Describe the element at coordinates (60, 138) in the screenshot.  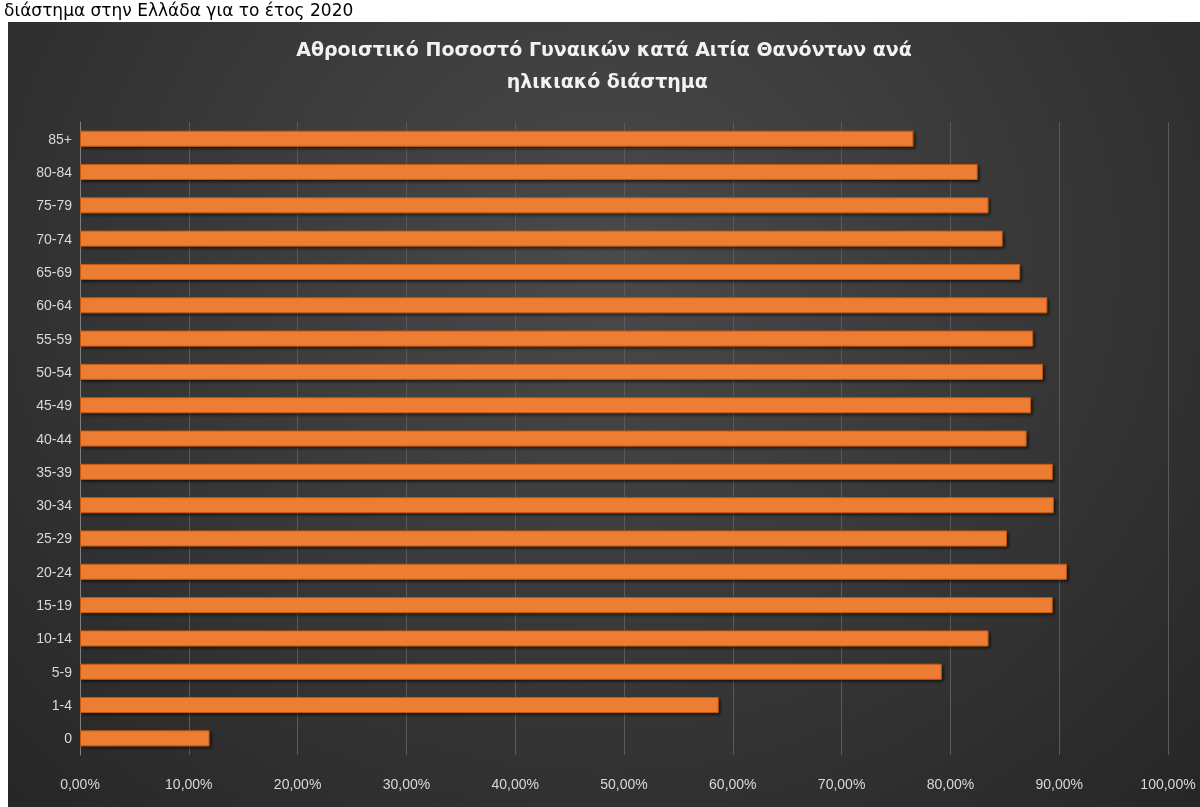
I see `y-tick-label: 85+` at that location.